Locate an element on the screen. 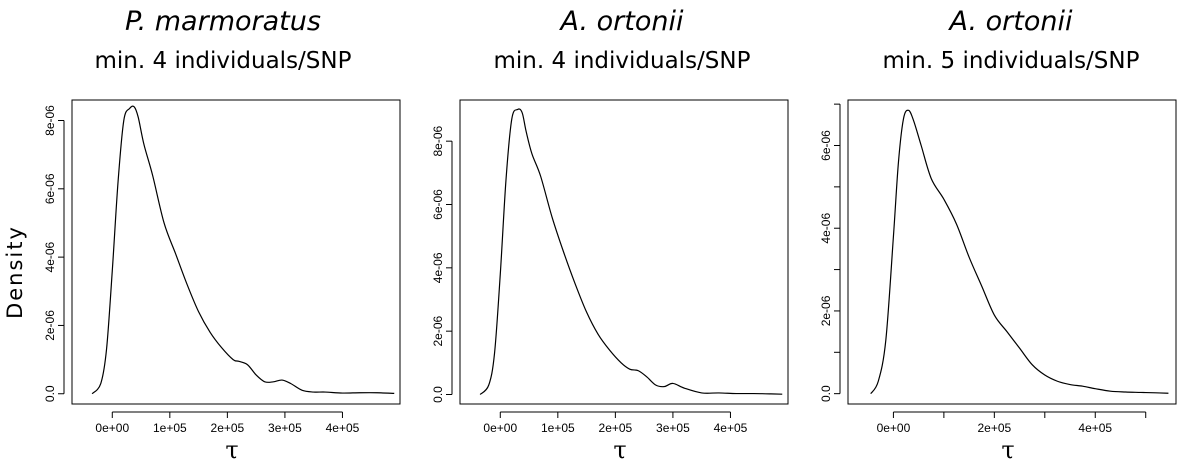  panel-subtitle: min. 5 individuals/SNP is located at coordinates (1011, 61).